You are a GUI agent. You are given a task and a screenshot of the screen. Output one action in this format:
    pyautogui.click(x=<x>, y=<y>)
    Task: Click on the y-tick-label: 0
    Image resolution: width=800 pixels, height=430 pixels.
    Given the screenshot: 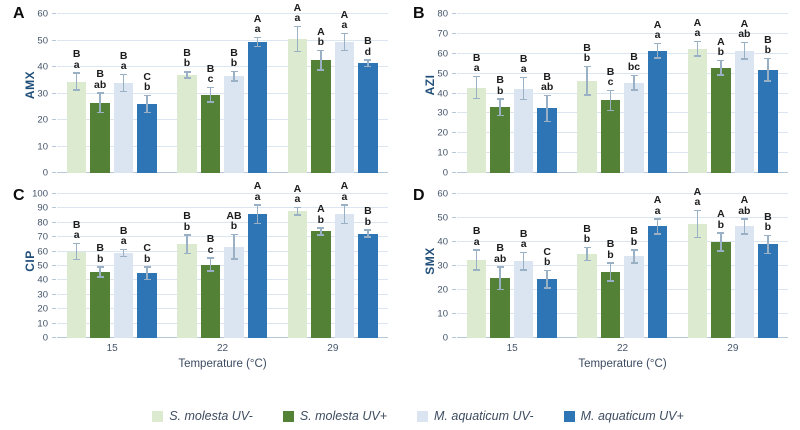 What is the action you would take?
    pyautogui.click(x=45, y=338)
    